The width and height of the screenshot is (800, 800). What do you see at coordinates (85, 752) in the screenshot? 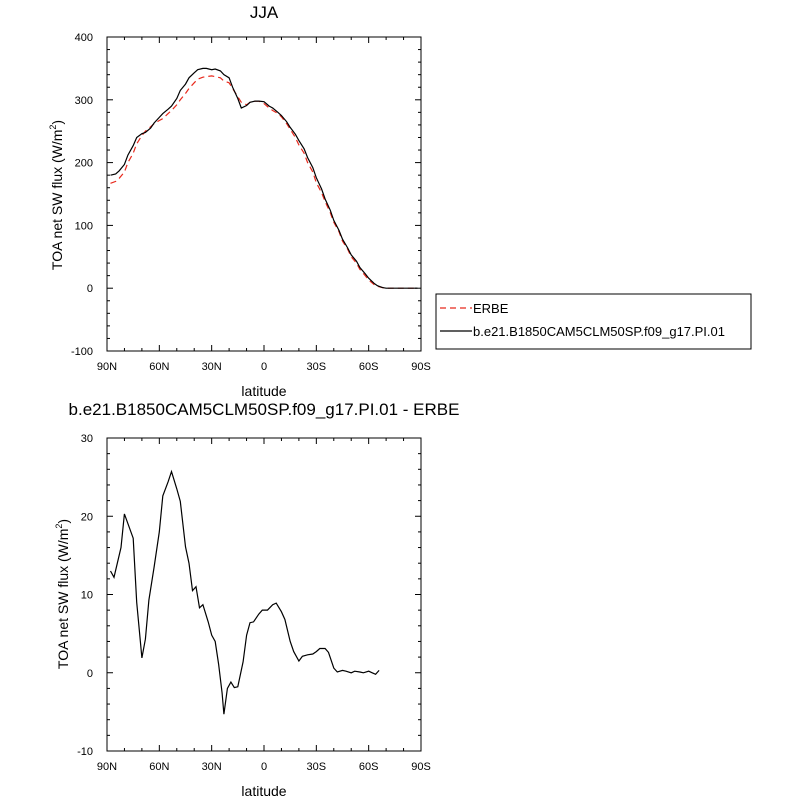
I see `y-tick-label: -10` at bounding box center [85, 752].